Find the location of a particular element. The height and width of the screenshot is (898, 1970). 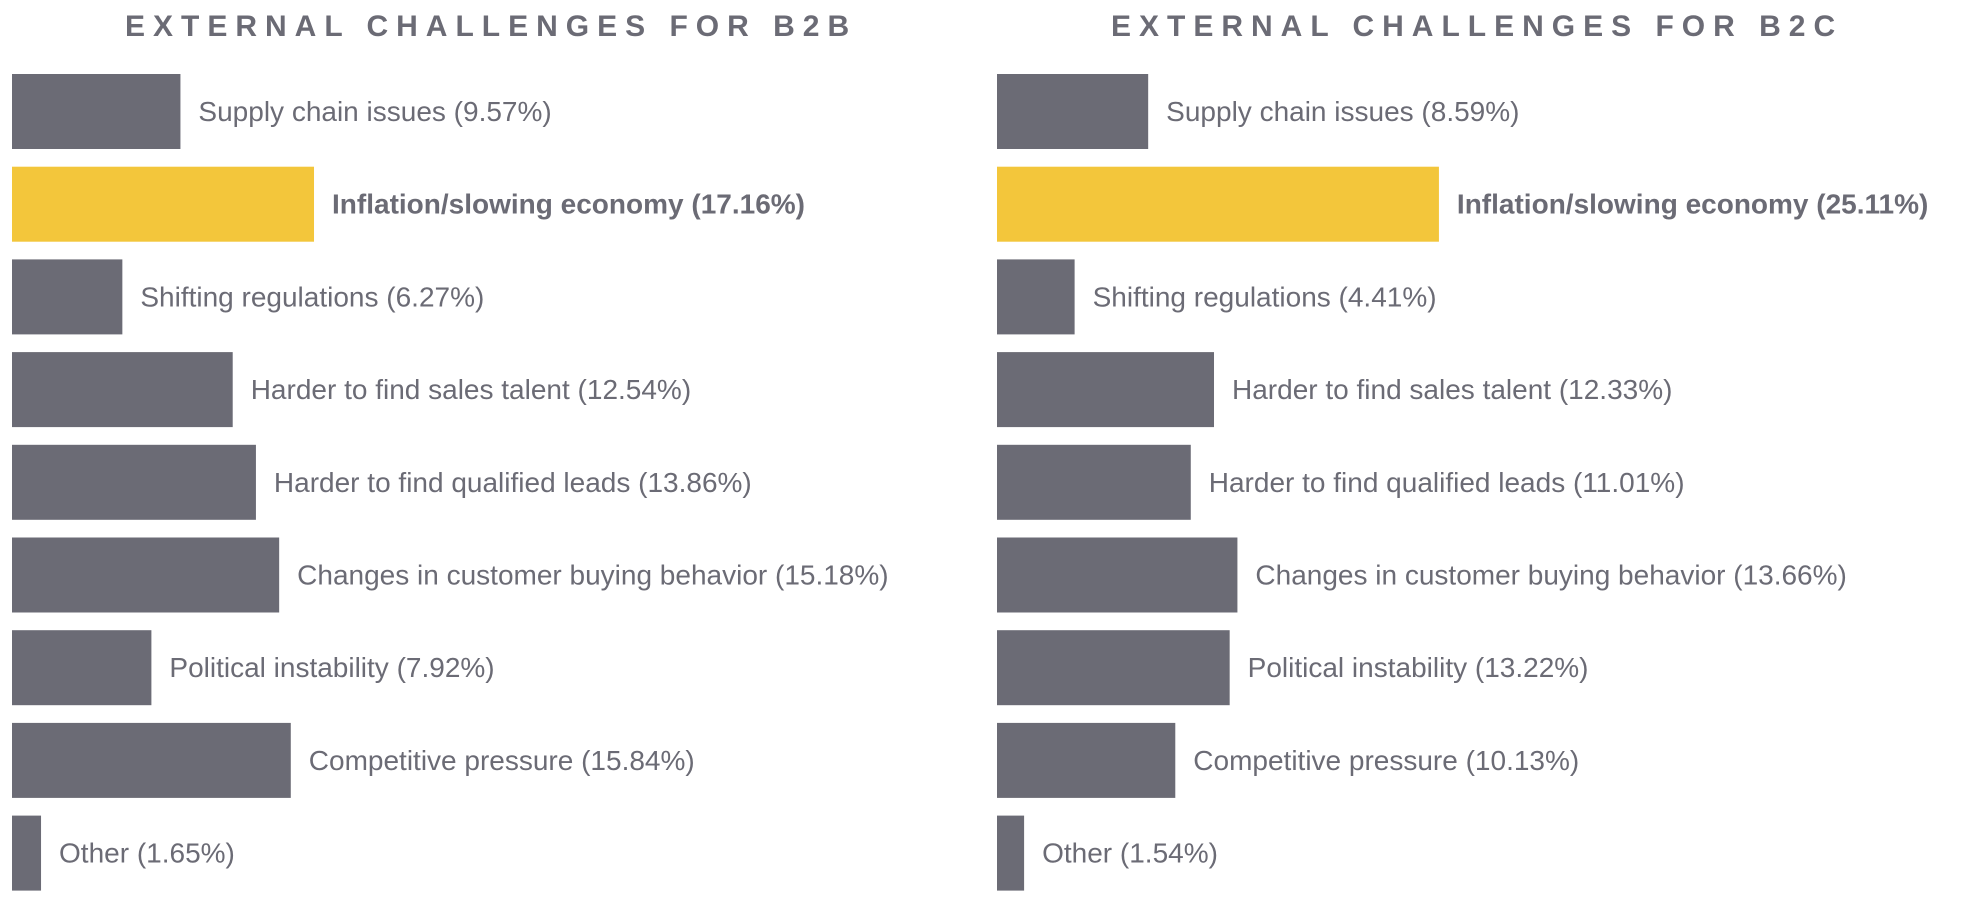

bar-label-b2c-7: Political instability (13.22%) is located at coordinates (1418, 667).